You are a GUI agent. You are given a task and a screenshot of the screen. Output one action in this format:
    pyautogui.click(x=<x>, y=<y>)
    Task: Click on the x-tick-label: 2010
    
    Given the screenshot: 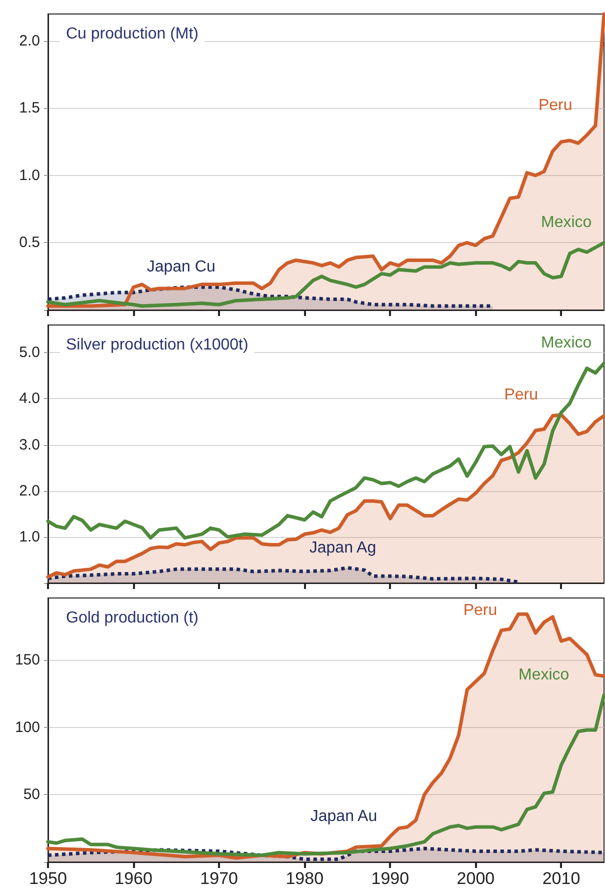 What is the action you would take?
    pyautogui.click(x=561, y=878)
    